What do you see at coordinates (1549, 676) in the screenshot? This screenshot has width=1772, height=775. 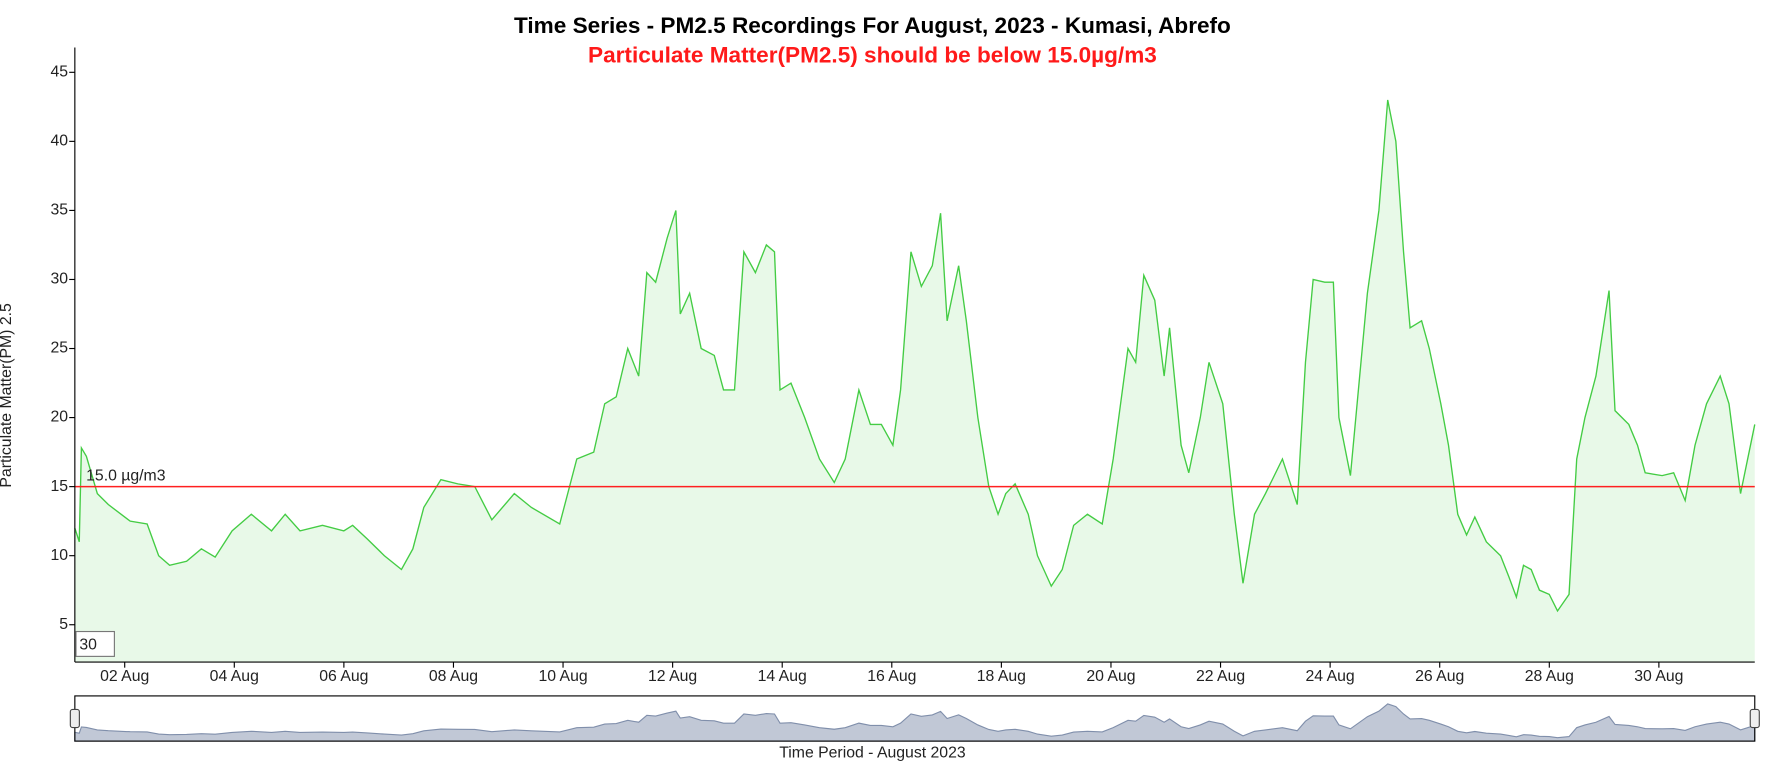 I see `x-tick-label: 28 Aug` at bounding box center [1549, 676].